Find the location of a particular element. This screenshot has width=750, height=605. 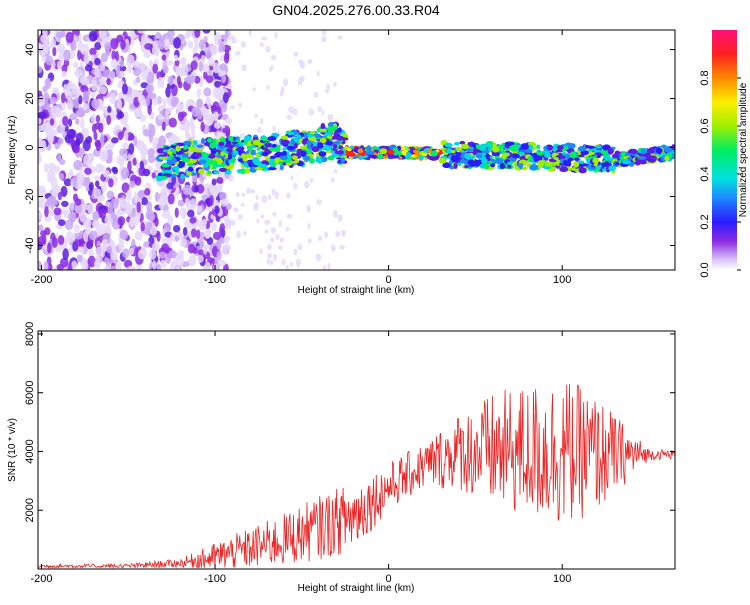

heatmap-x-tick-label: 100 is located at coordinates (562, 280).